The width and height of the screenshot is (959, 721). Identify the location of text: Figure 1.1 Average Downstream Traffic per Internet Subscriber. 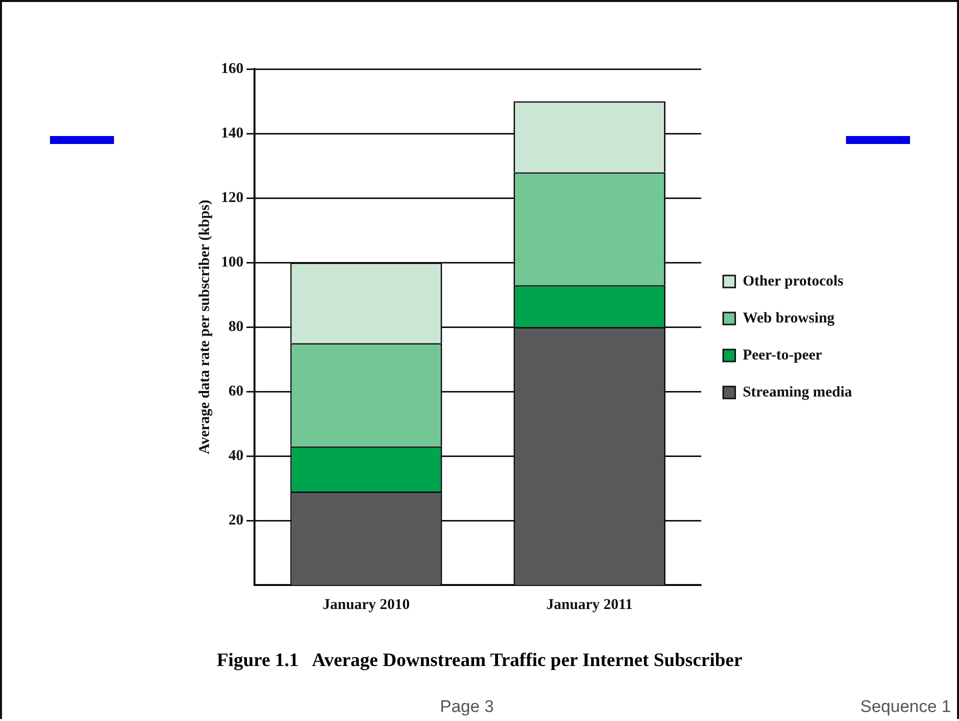
(480, 661).